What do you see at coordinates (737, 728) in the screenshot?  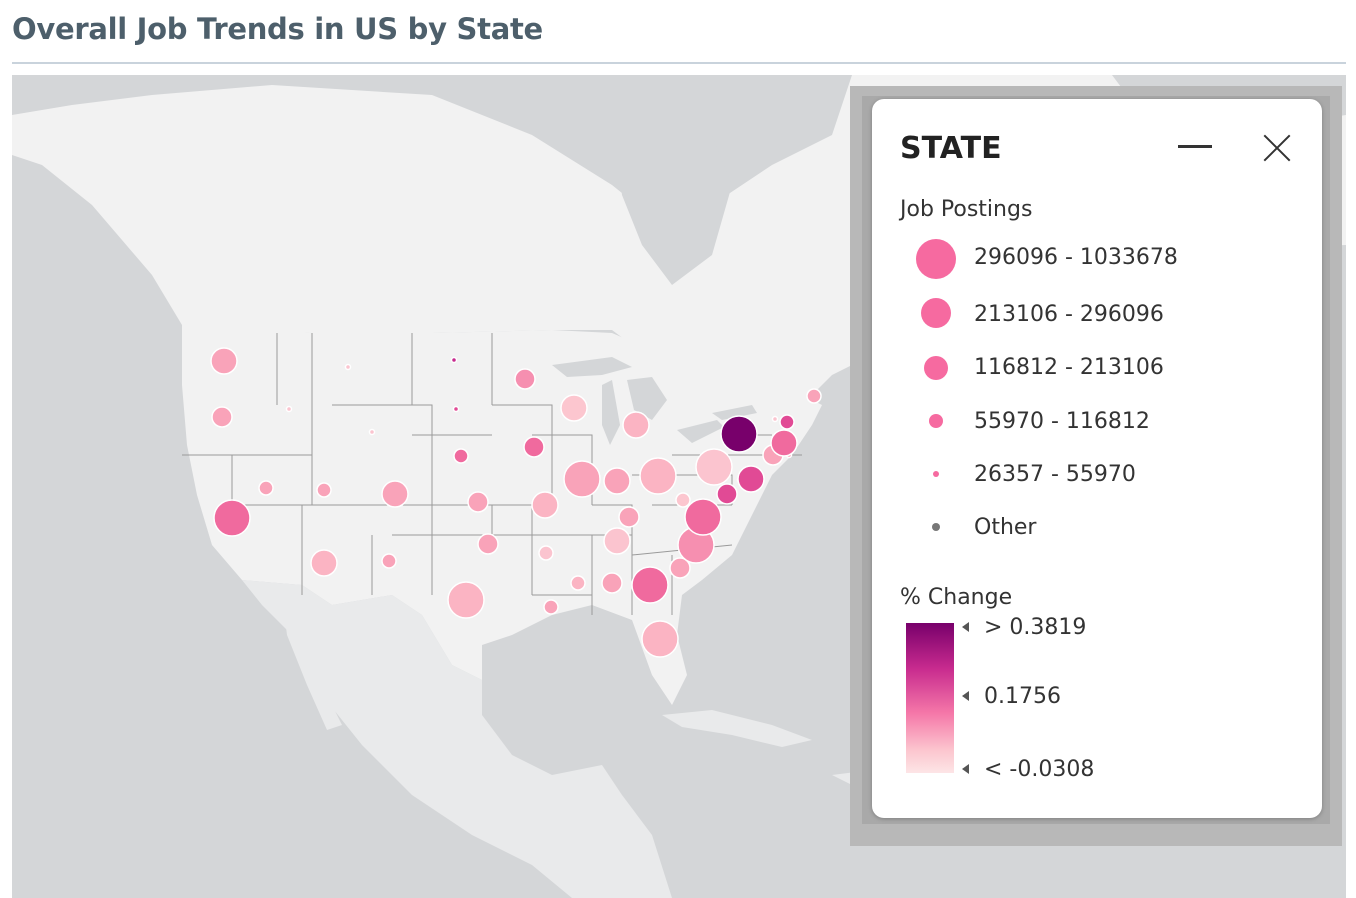 I see `cuba-island` at bounding box center [737, 728].